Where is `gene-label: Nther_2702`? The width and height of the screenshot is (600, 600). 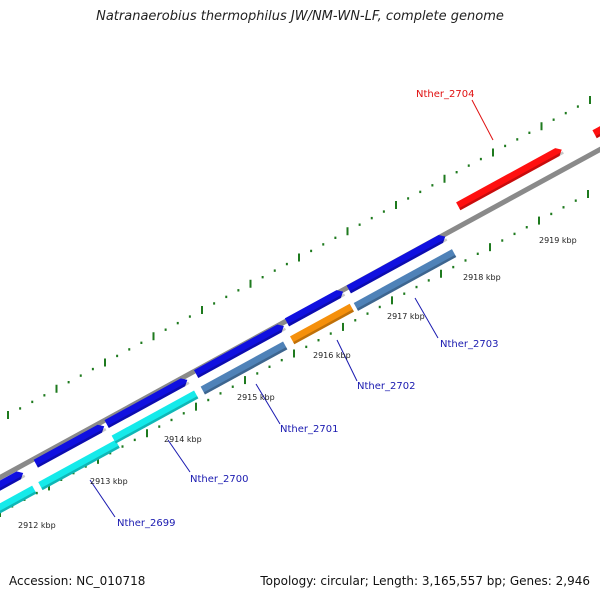 gene-label: Nther_2702 is located at coordinates (386, 386).